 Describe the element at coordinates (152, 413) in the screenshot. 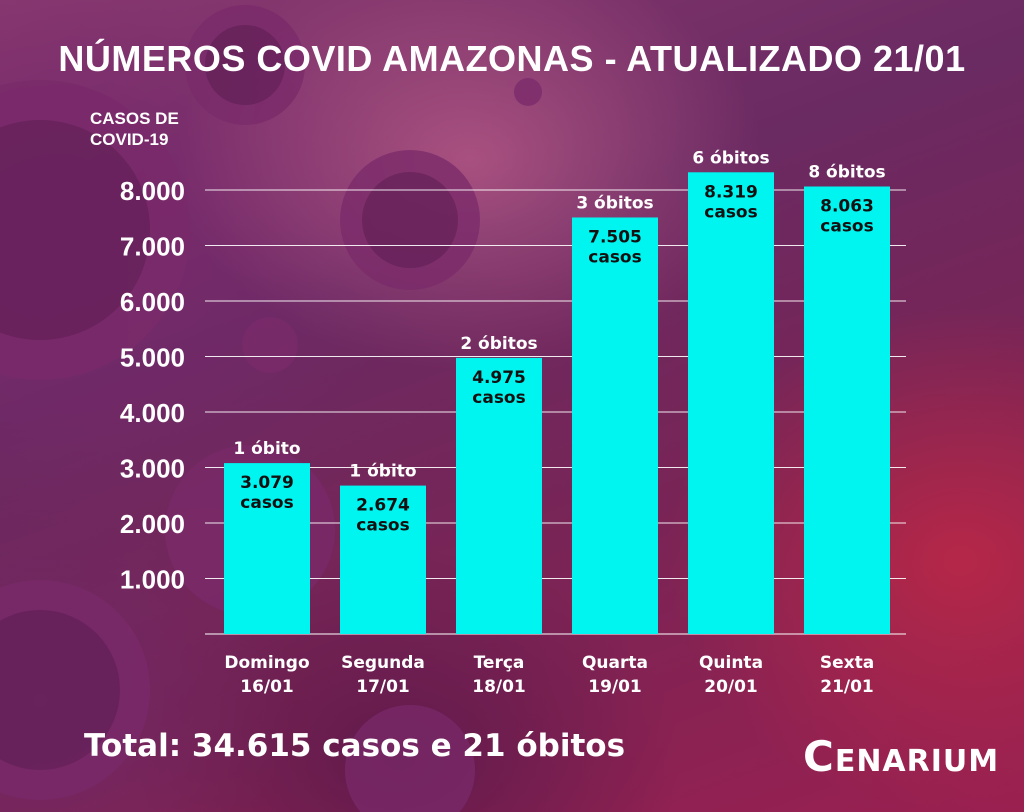

I see `y-tick-label: 4.000` at that location.